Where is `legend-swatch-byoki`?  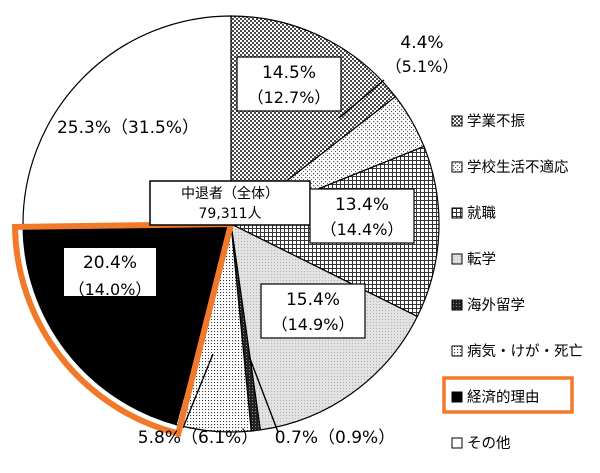 legend-swatch-byoki is located at coordinates (457, 351).